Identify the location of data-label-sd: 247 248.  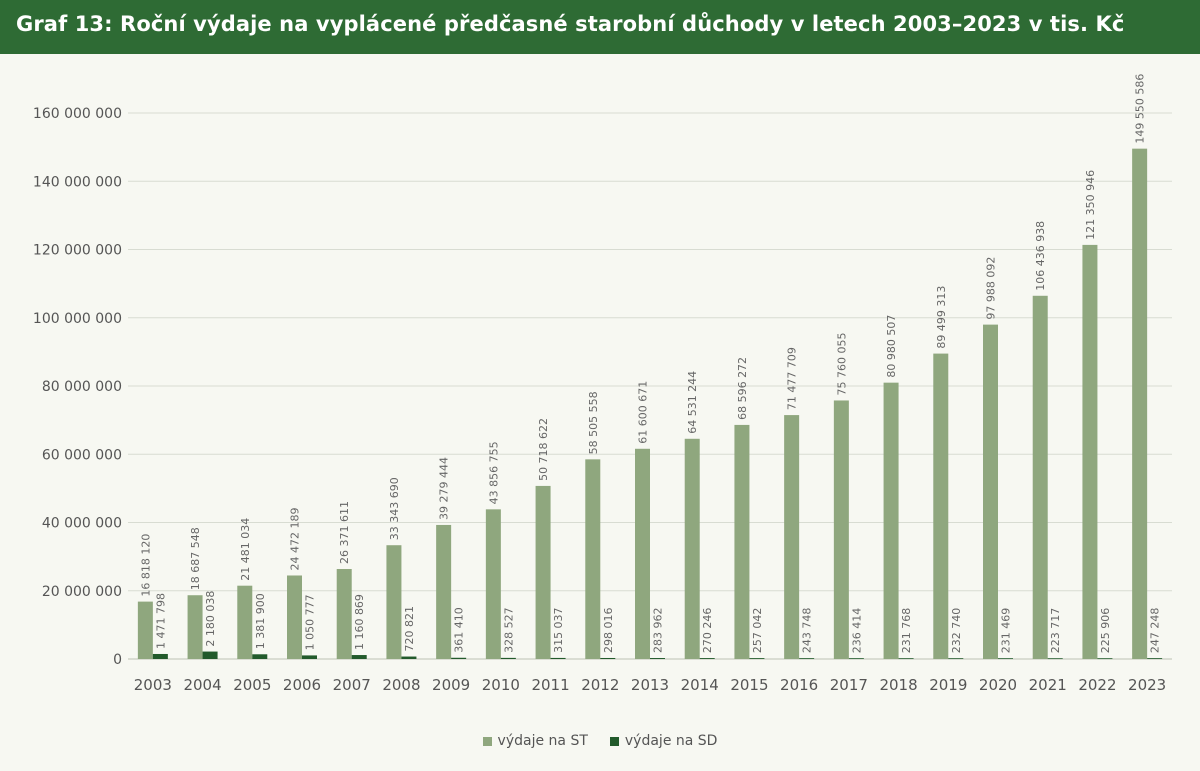
(1155, 631).